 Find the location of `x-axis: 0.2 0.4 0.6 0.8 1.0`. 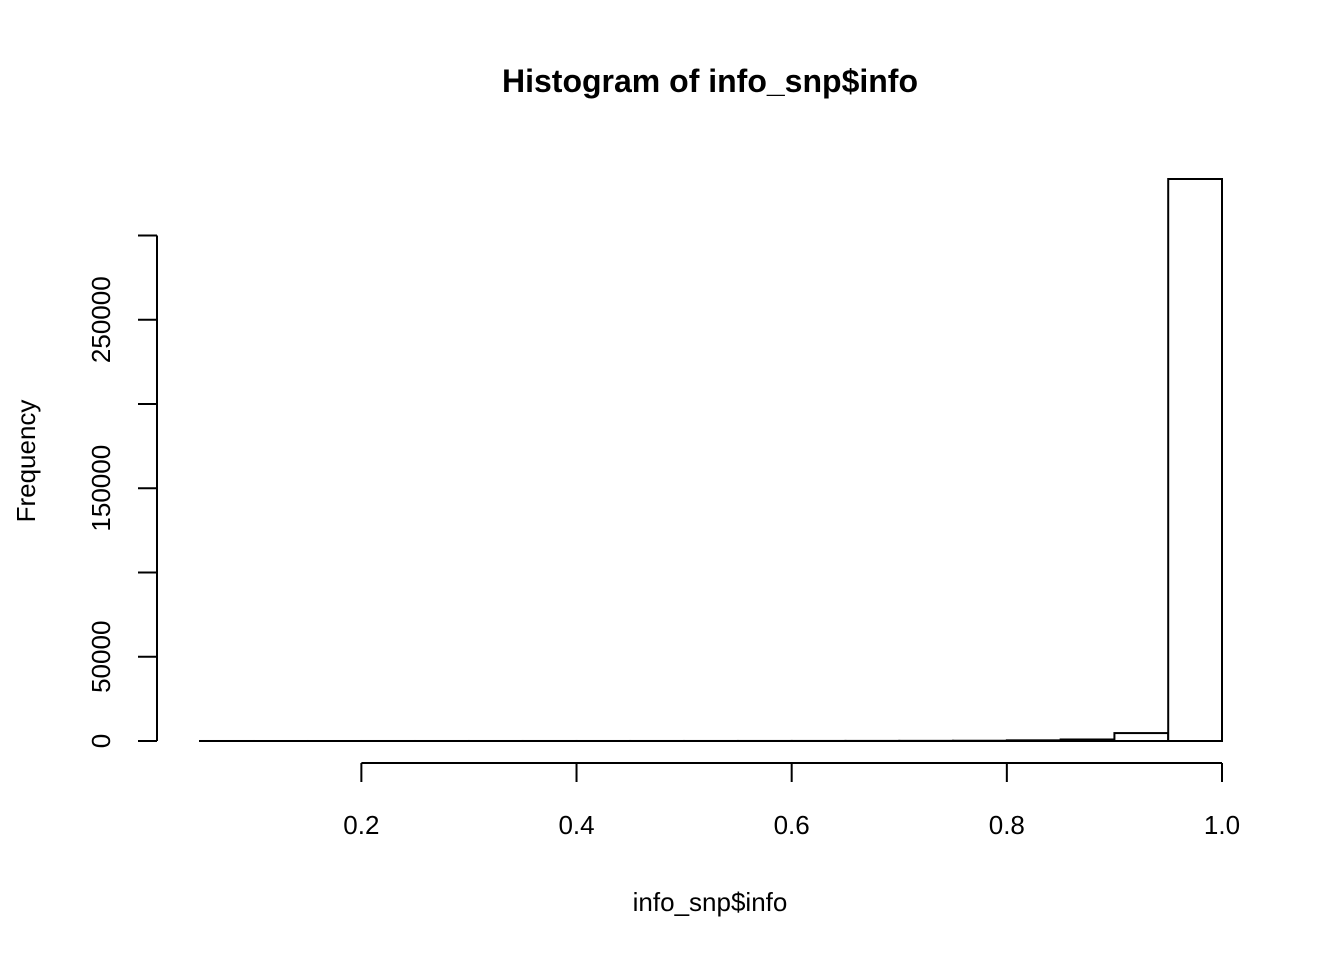

x-axis: 0.2 0.4 0.6 0.8 1.0 is located at coordinates (791, 801).